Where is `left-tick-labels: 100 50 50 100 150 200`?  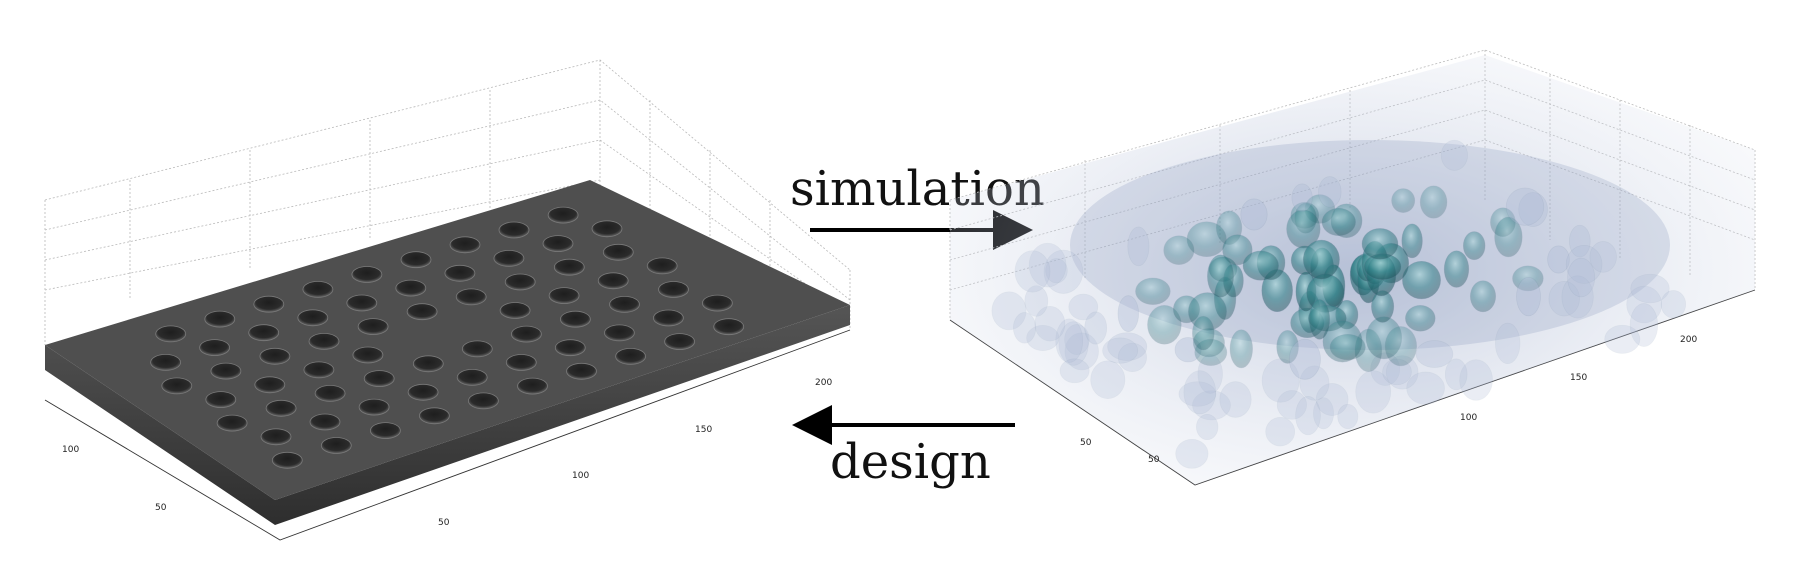
left-tick-labels: 100 50 50 100 150 200 is located at coordinates (447, 453).